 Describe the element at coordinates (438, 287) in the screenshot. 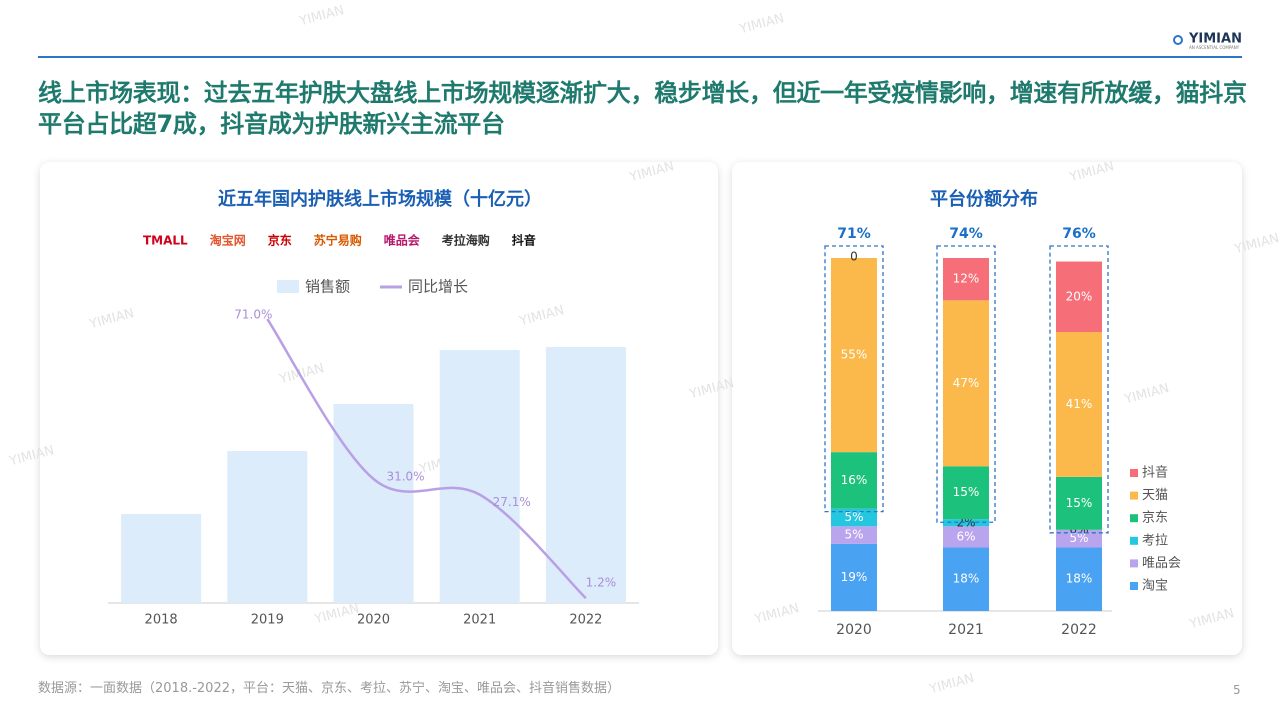

I see `legend-label: 同比增长` at that location.